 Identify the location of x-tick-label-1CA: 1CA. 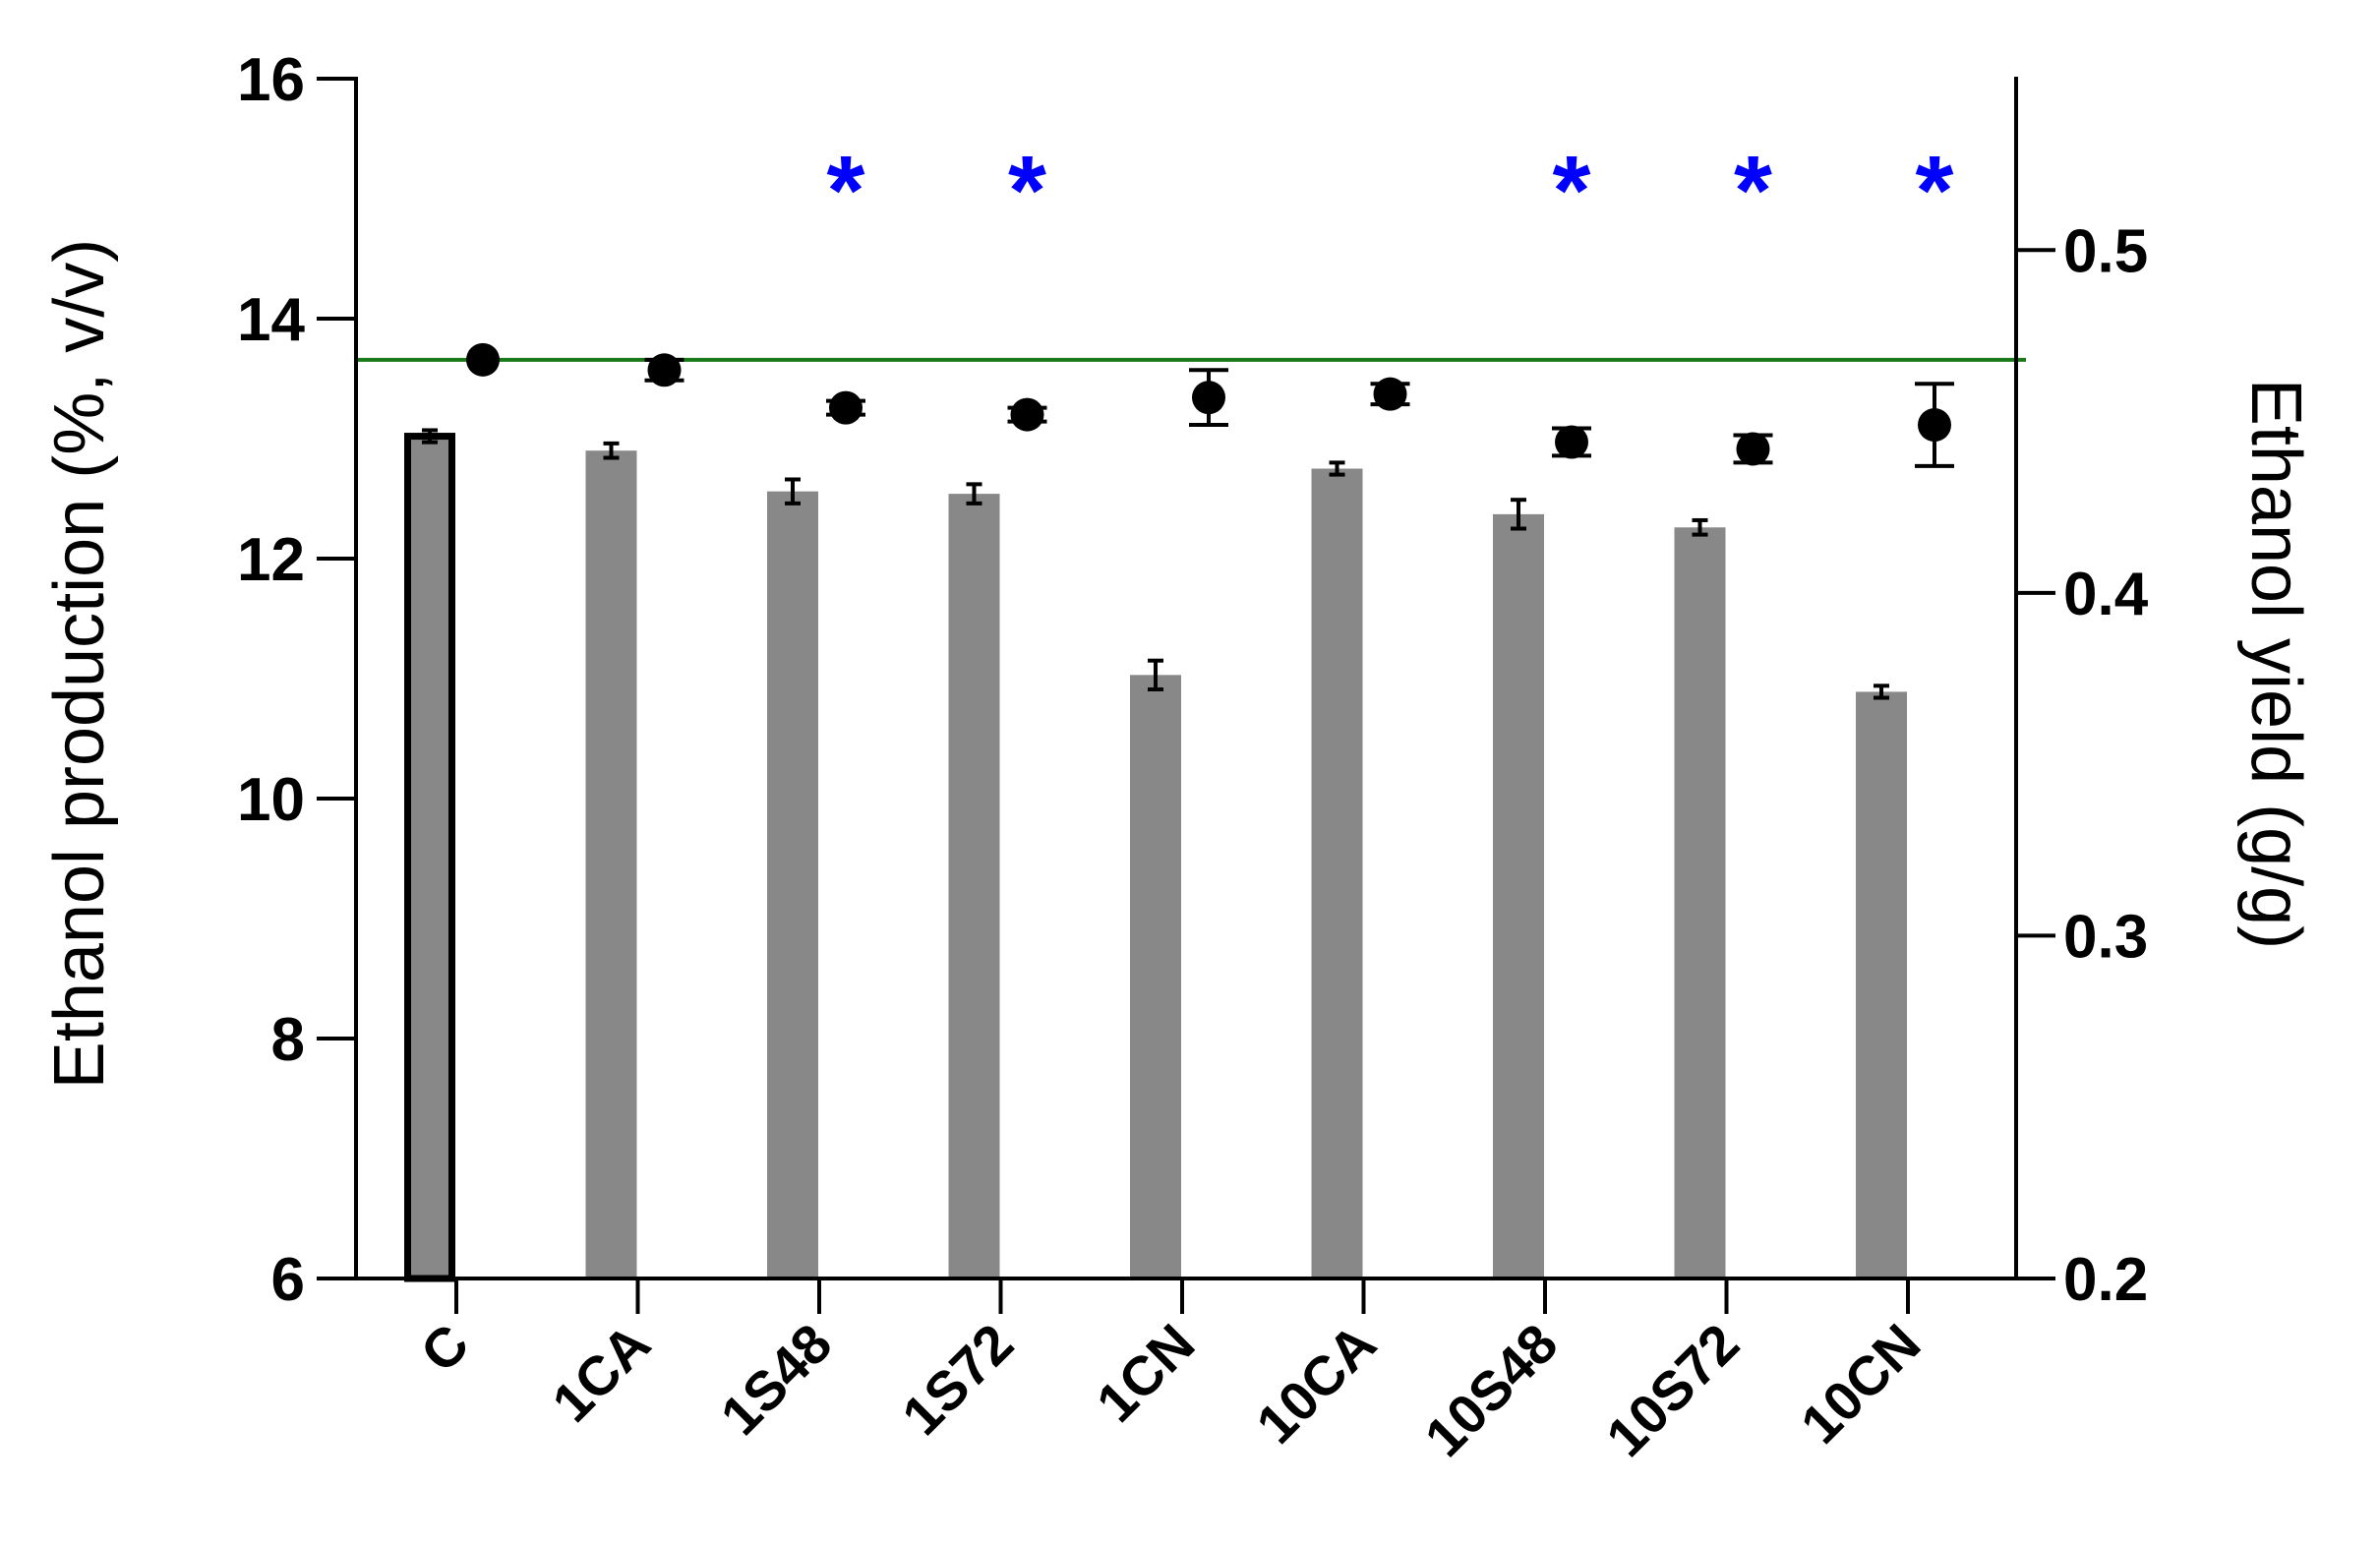
(601, 1373).